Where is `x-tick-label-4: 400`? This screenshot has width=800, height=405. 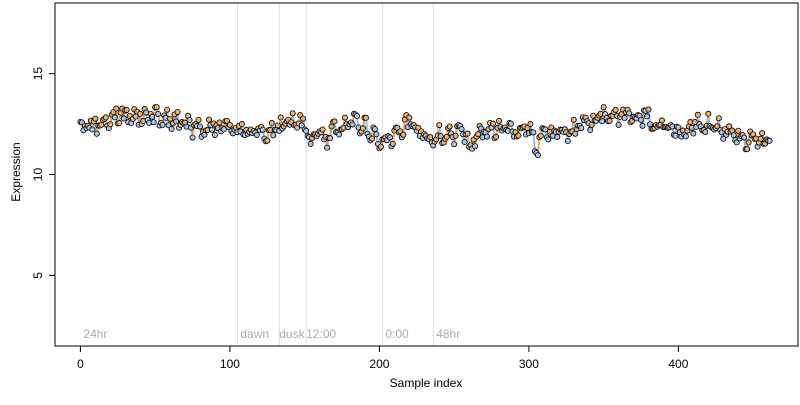
x-tick-label-4: 400 is located at coordinates (678, 364).